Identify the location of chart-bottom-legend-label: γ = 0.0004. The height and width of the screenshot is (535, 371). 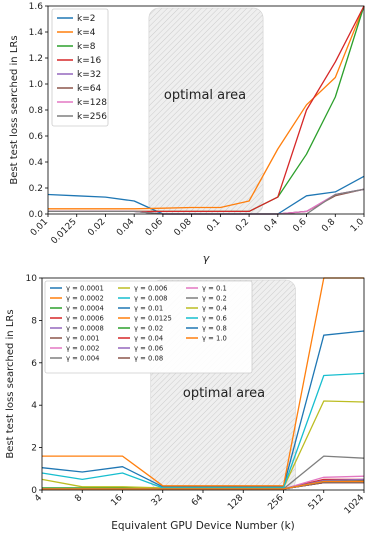
(85, 308).